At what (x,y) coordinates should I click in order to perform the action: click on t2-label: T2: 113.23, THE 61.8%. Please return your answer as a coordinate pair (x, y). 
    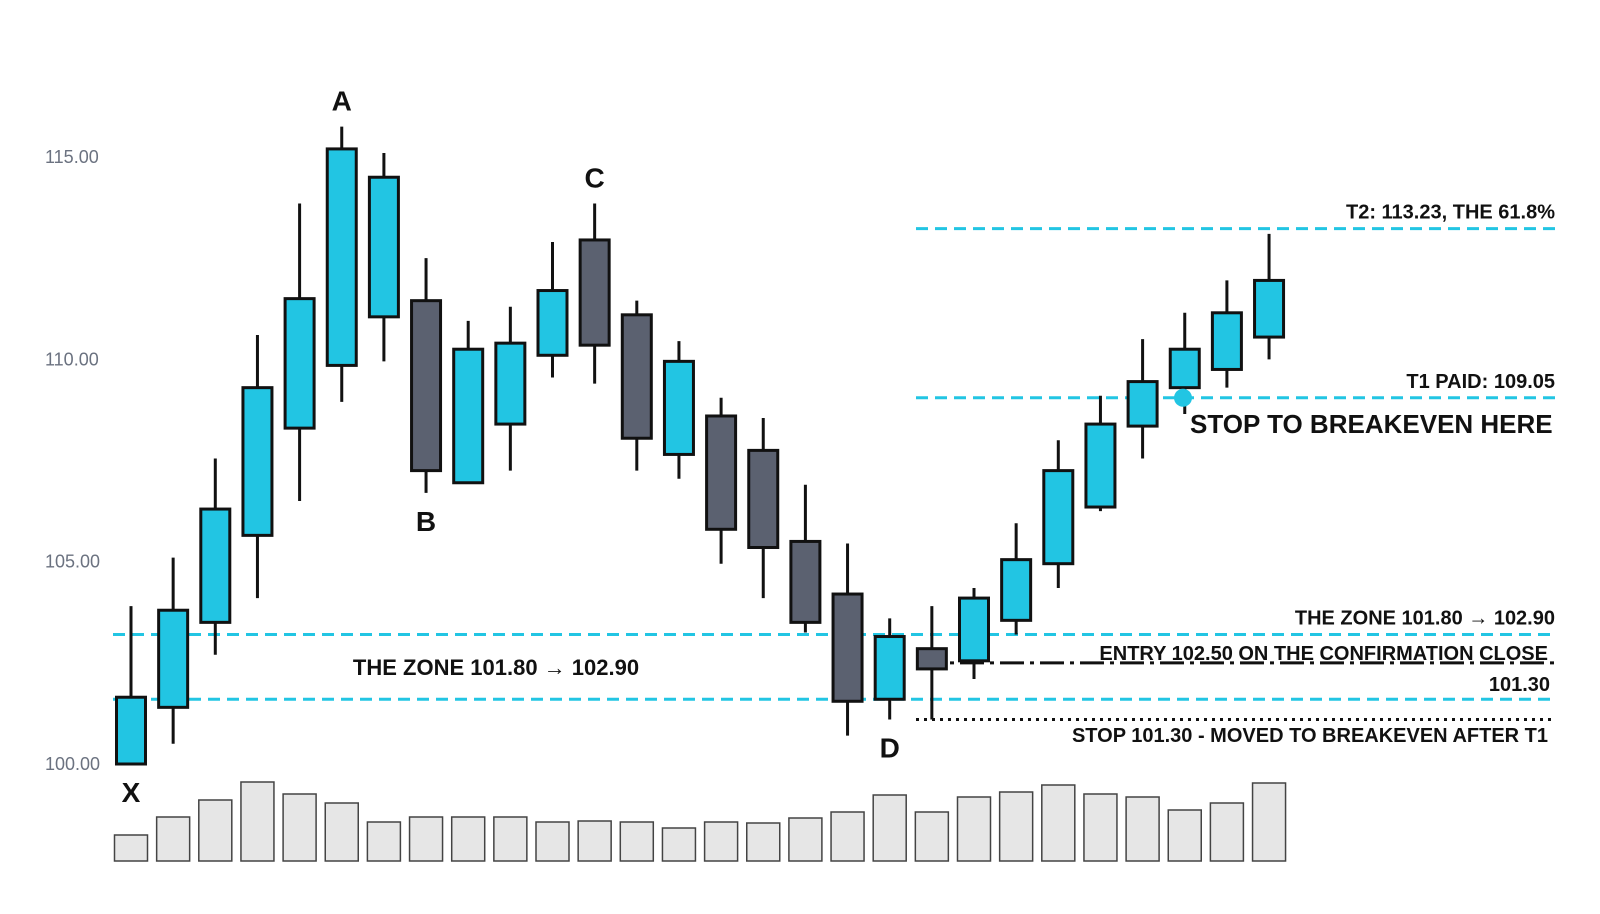
    Looking at the image, I should click on (1450, 213).